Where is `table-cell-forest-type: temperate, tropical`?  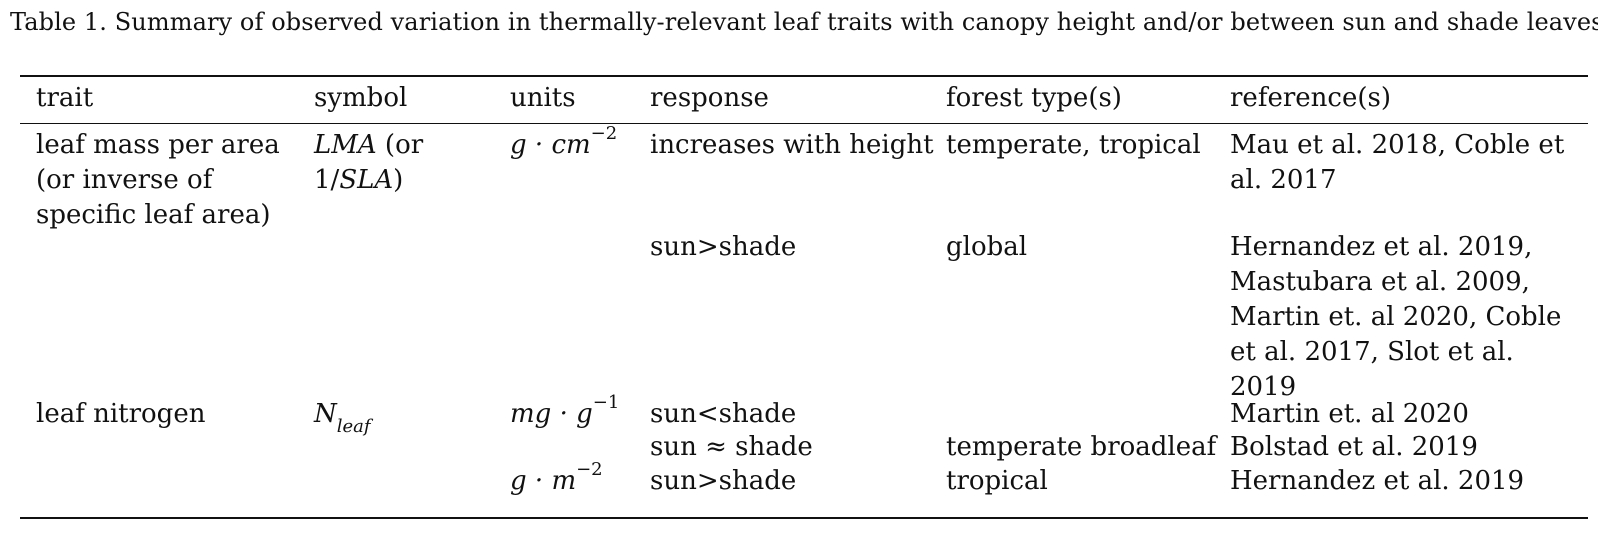
table-cell-forest-type: temperate, tropical is located at coordinates (1073, 145).